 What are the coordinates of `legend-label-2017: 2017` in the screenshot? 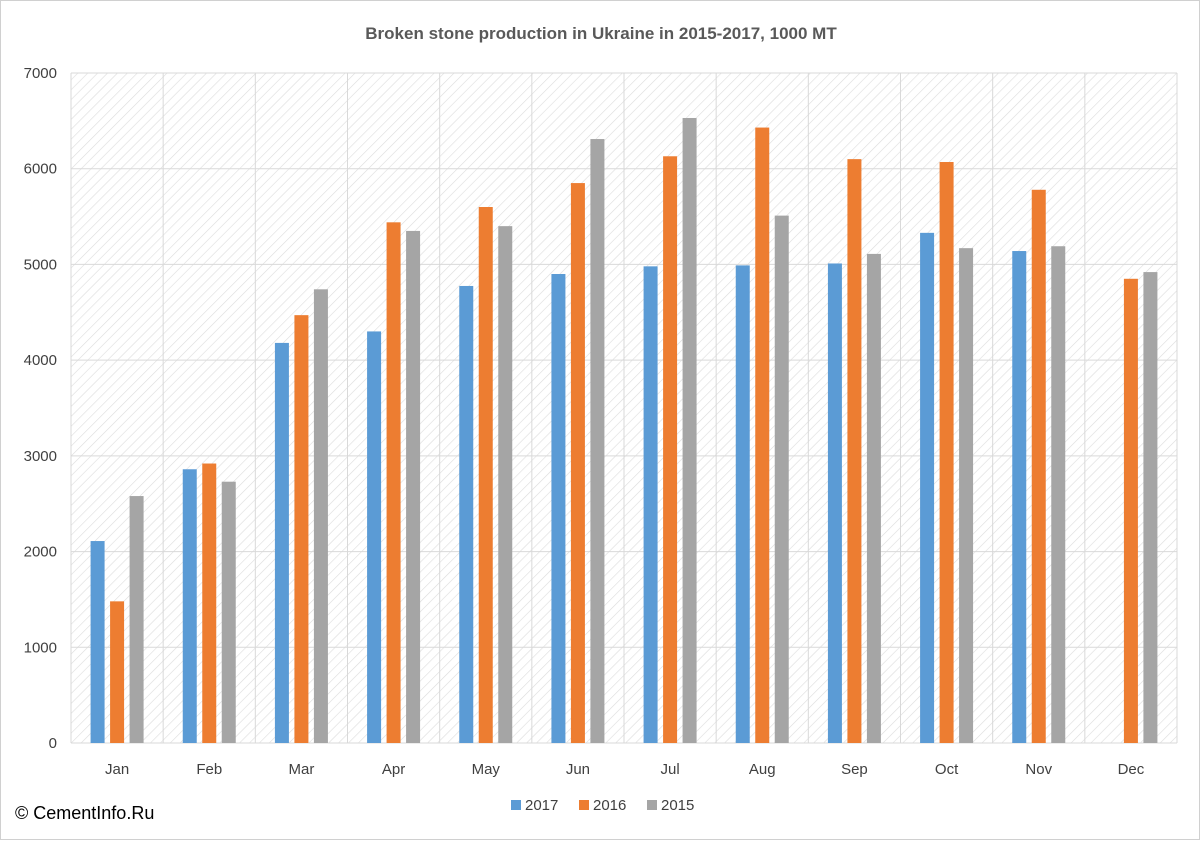 It's located at (541, 805).